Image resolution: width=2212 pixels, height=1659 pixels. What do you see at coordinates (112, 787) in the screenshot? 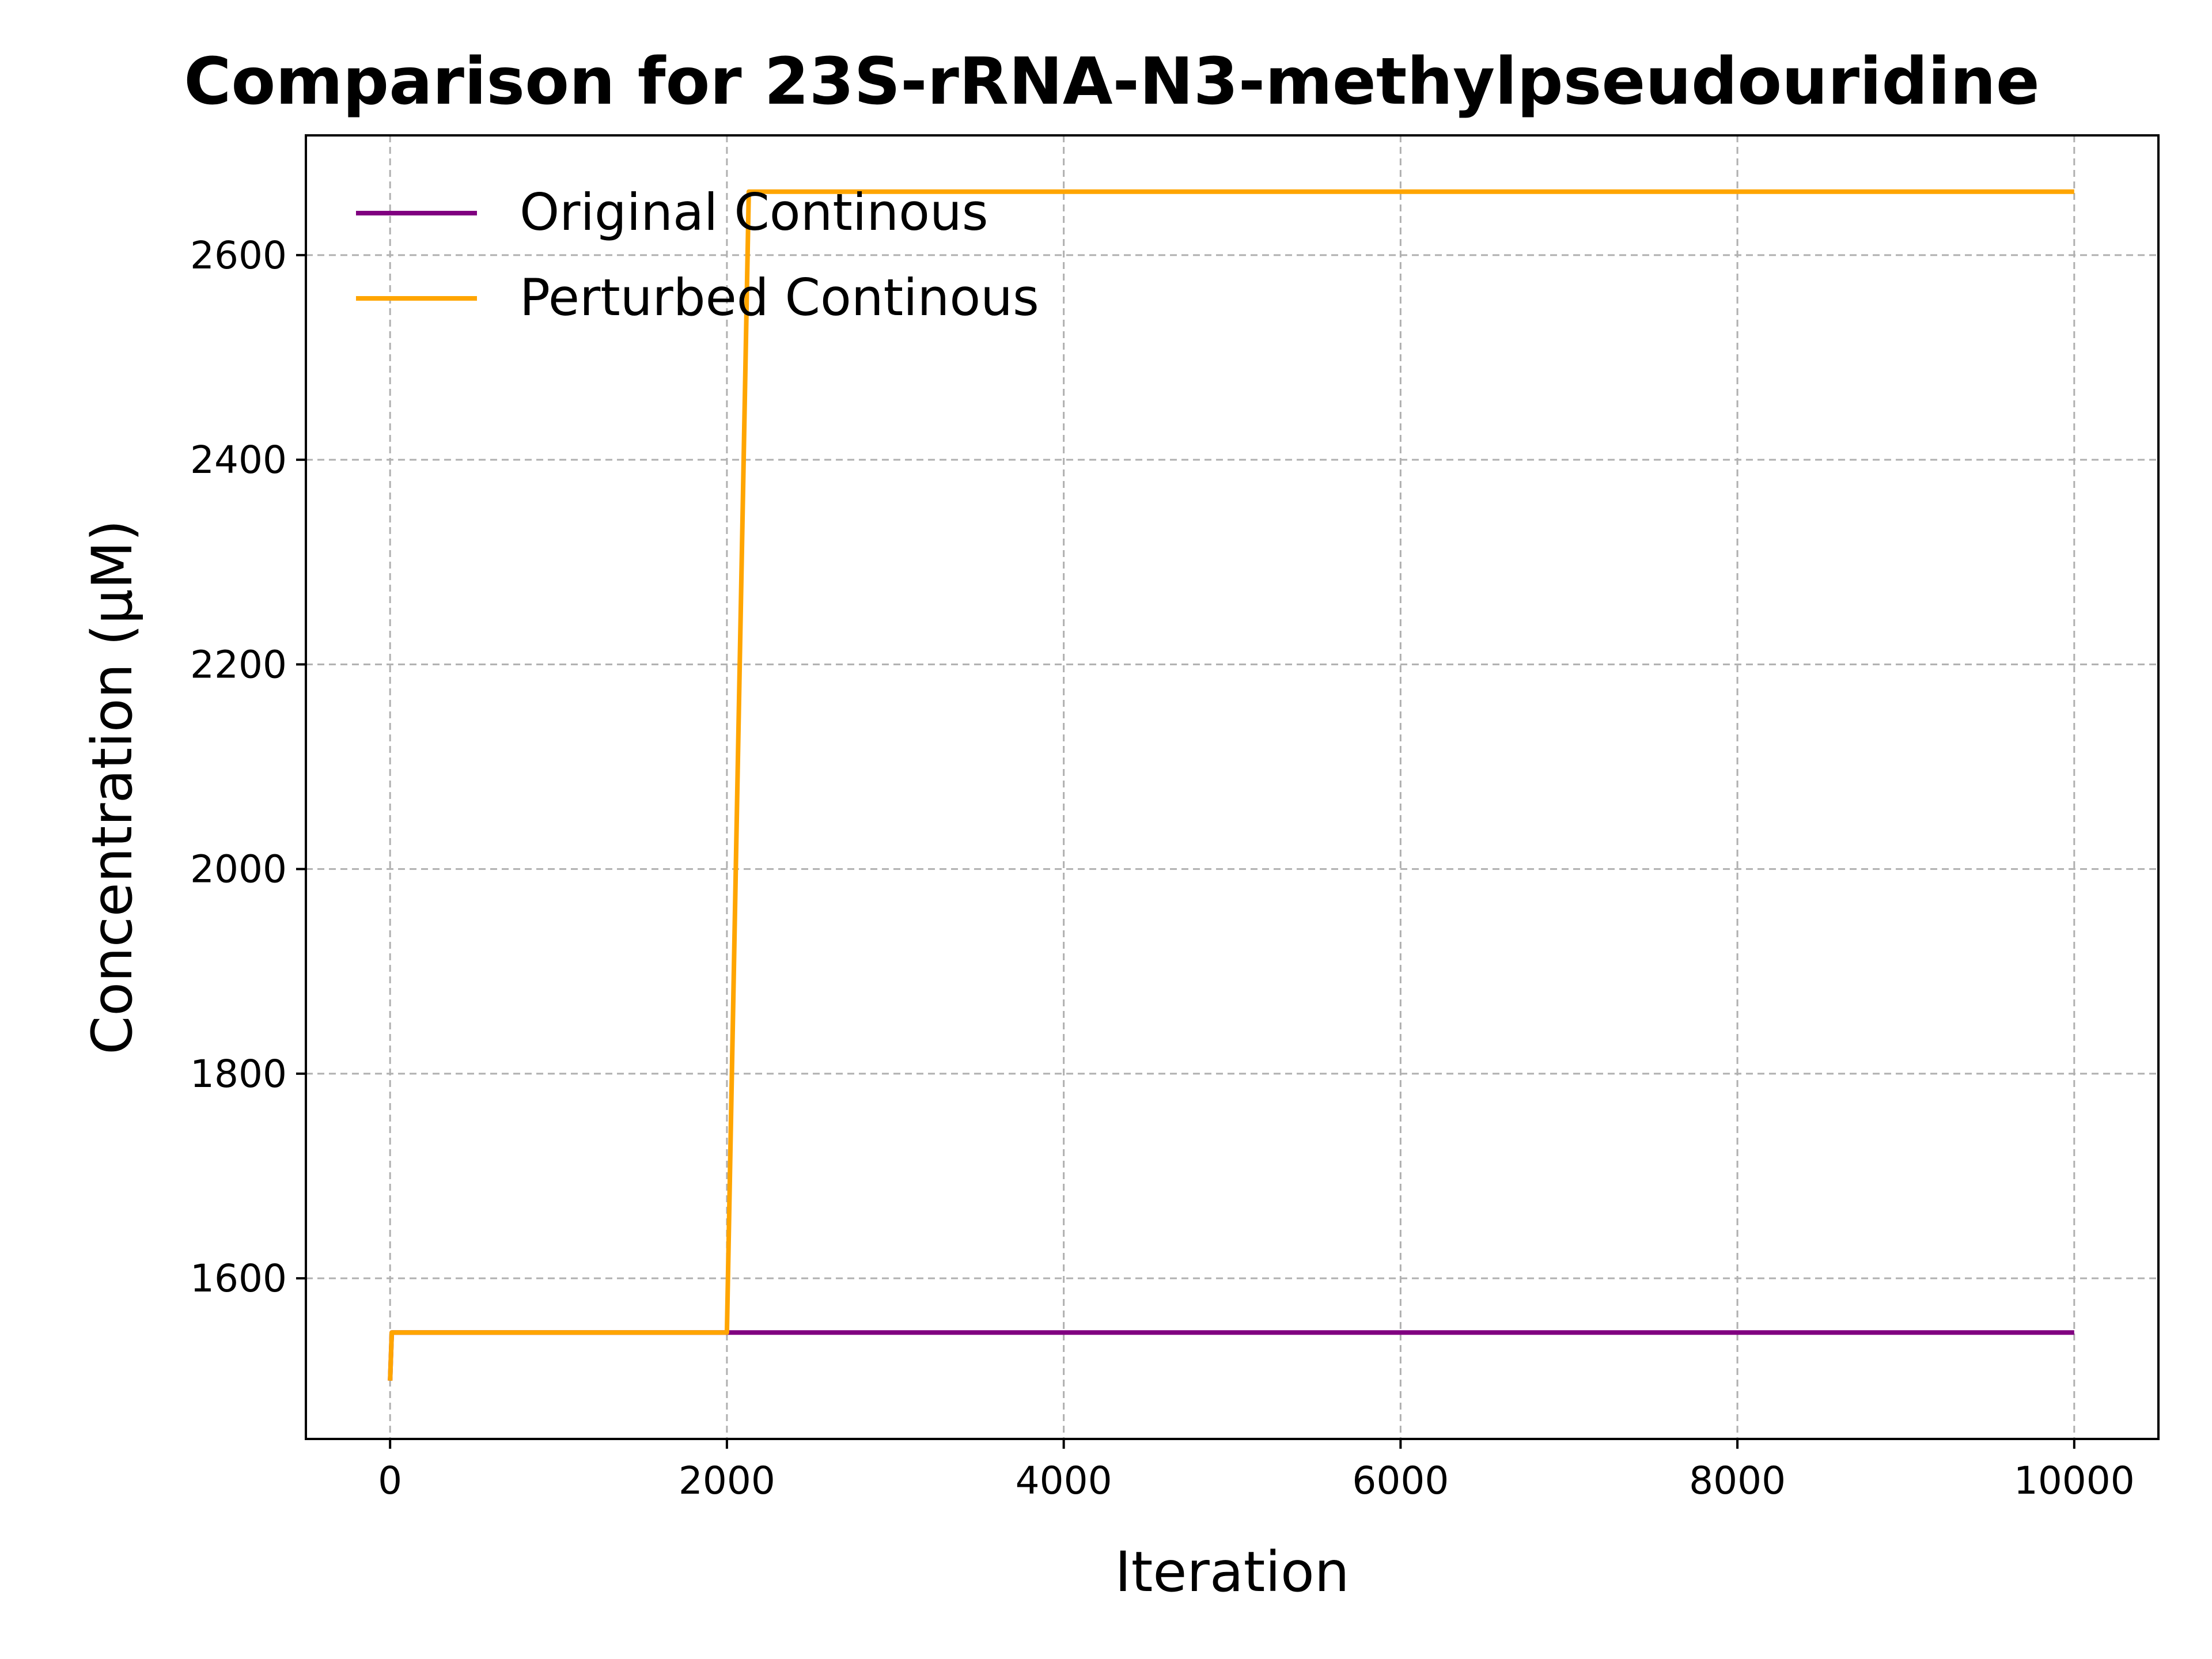
I see `y-axis-label: Concentration (μM)` at bounding box center [112, 787].